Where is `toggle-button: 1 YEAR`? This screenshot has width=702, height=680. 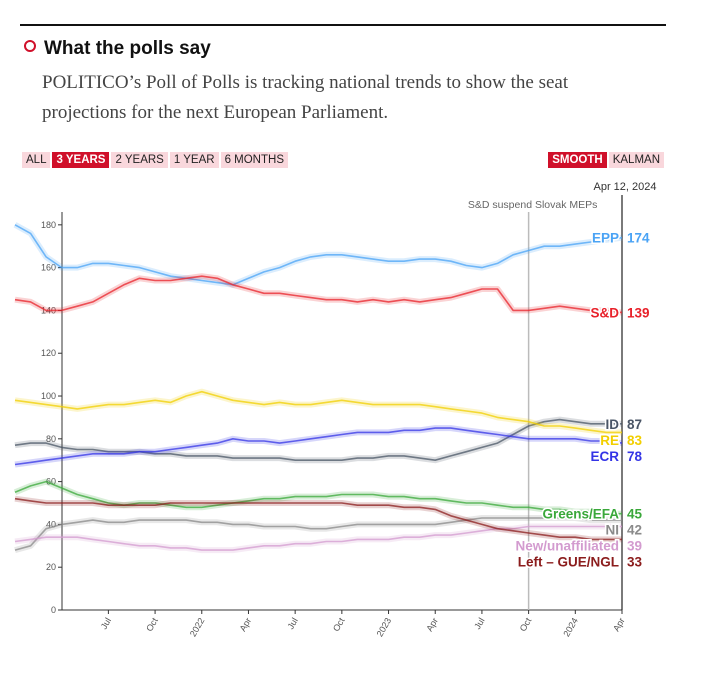 toggle-button: 1 YEAR is located at coordinates (194, 160).